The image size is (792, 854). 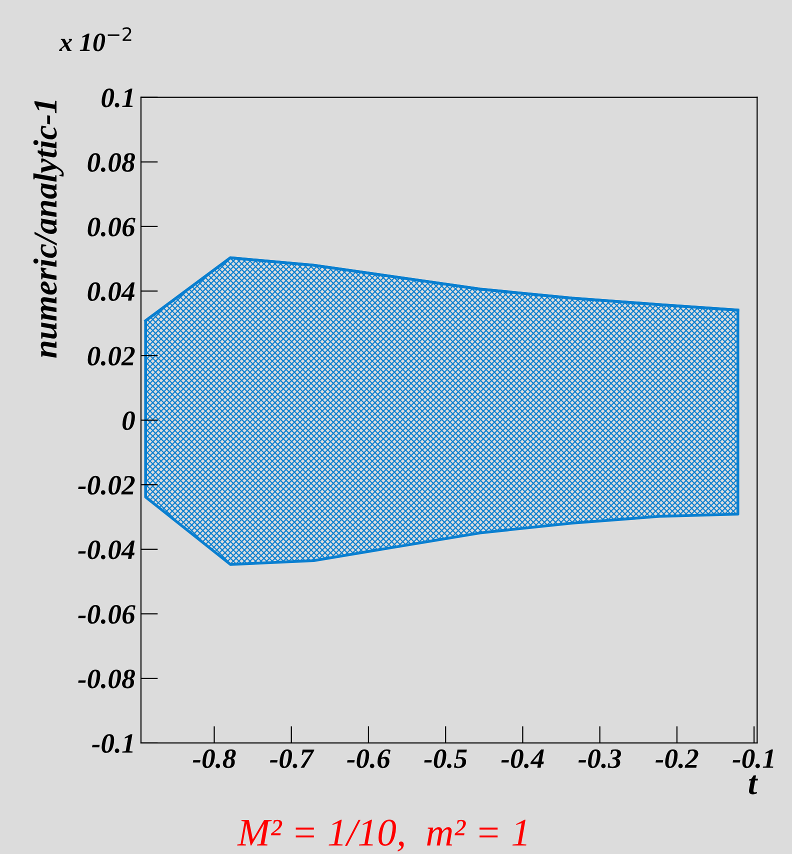 What do you see at coordinates (106, 679) in the screenshot?
I see `y-tick-label: -0.08` at bounding box center [106, 679].